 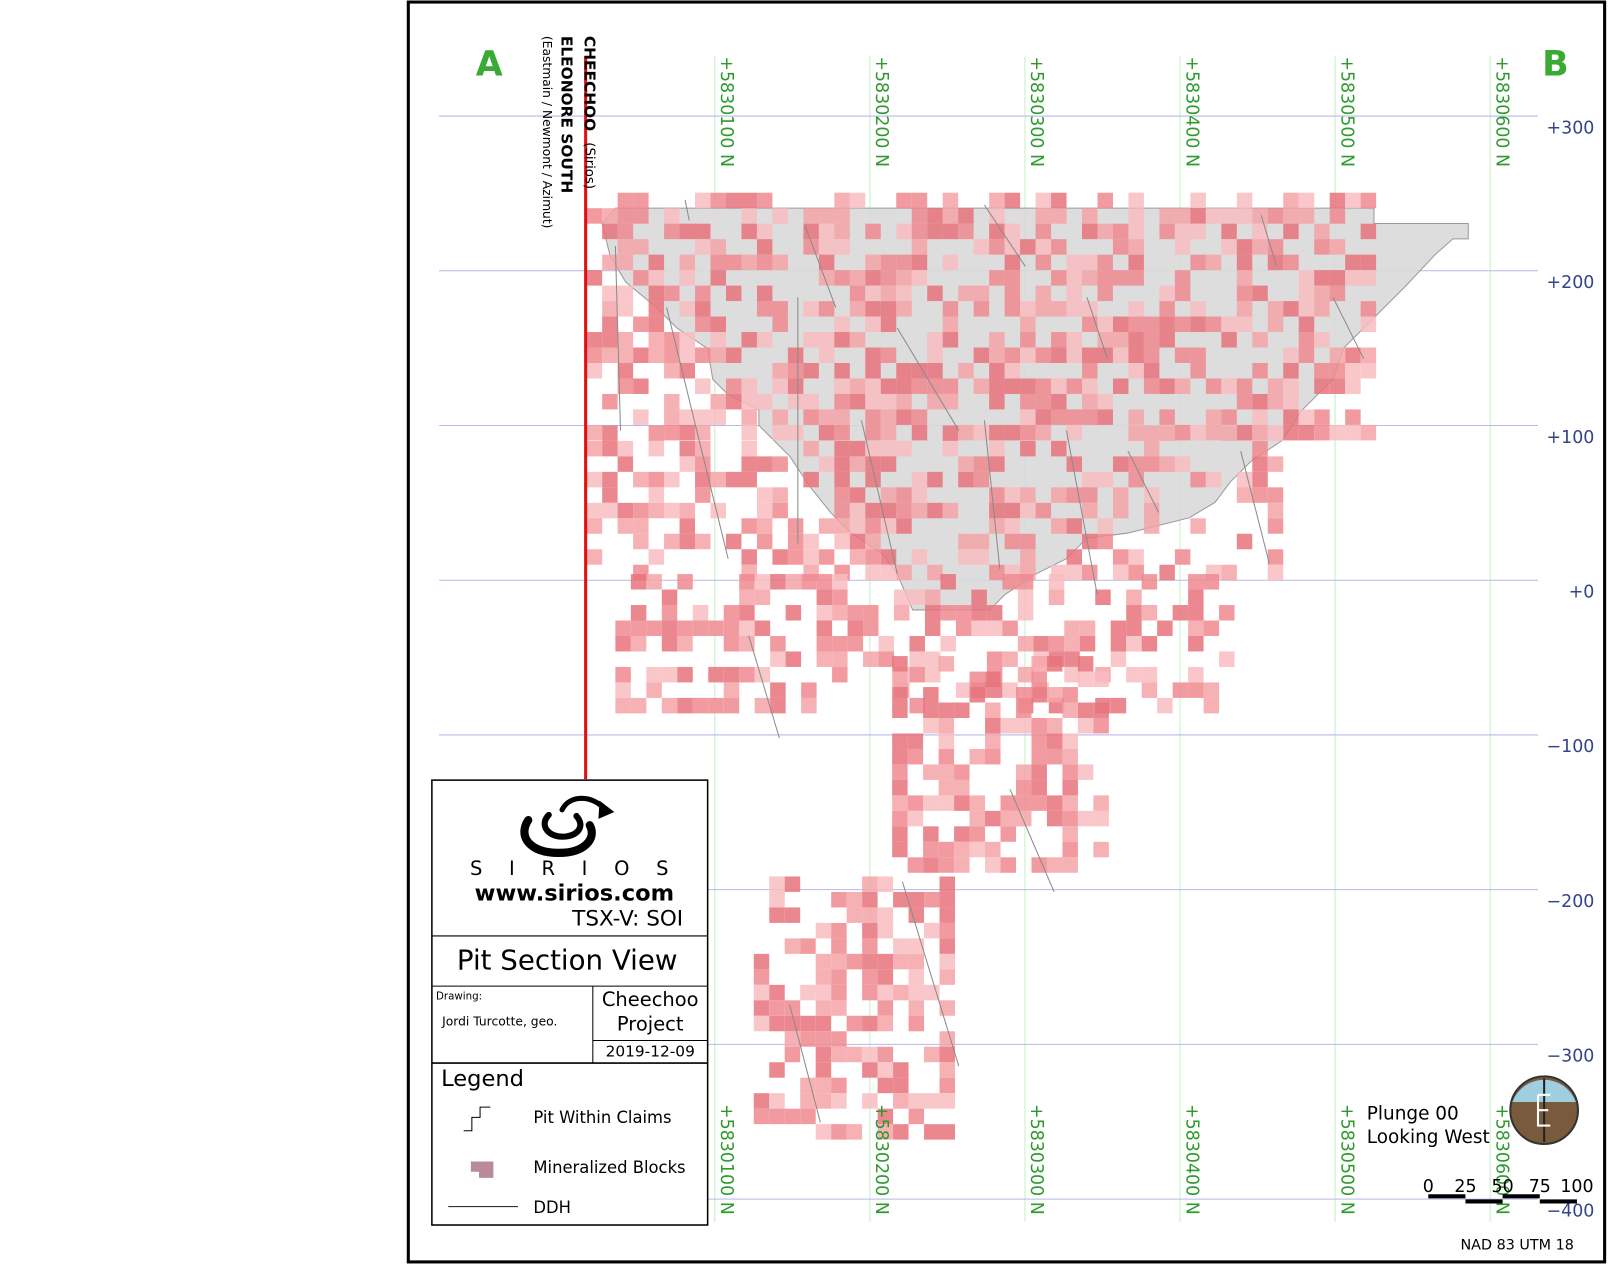 What do you see at coordinates (602, 1117) in the screenshot?
I see `legend-item: Pit Within Claims` at bounding box center [602, 1117].